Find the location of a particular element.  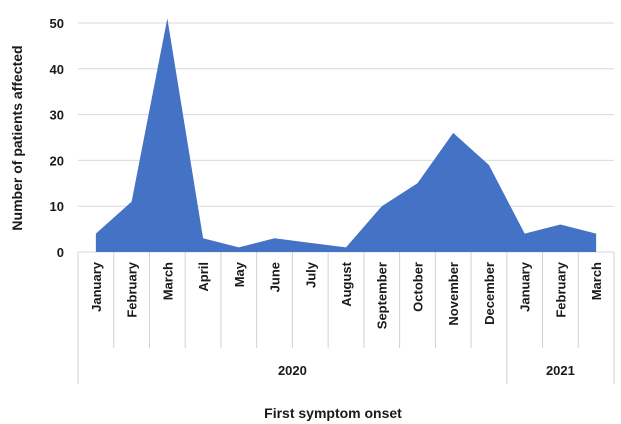

x-tick-label: April is located at coordinates (203, 277).